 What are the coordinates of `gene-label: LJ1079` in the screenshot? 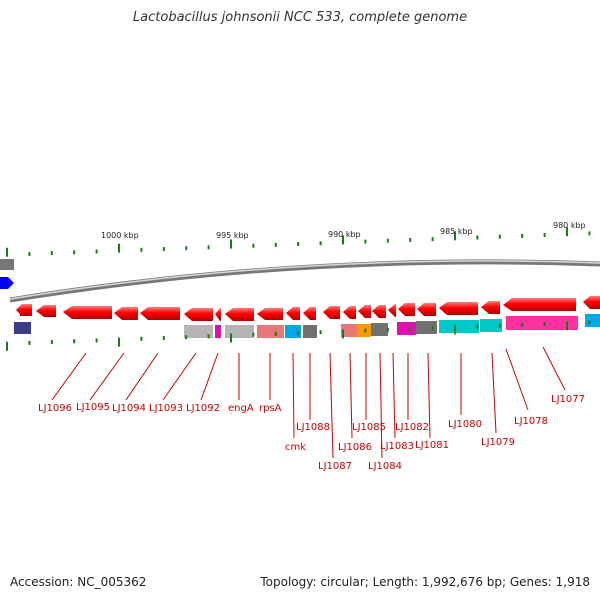 It's located at (498, 442).